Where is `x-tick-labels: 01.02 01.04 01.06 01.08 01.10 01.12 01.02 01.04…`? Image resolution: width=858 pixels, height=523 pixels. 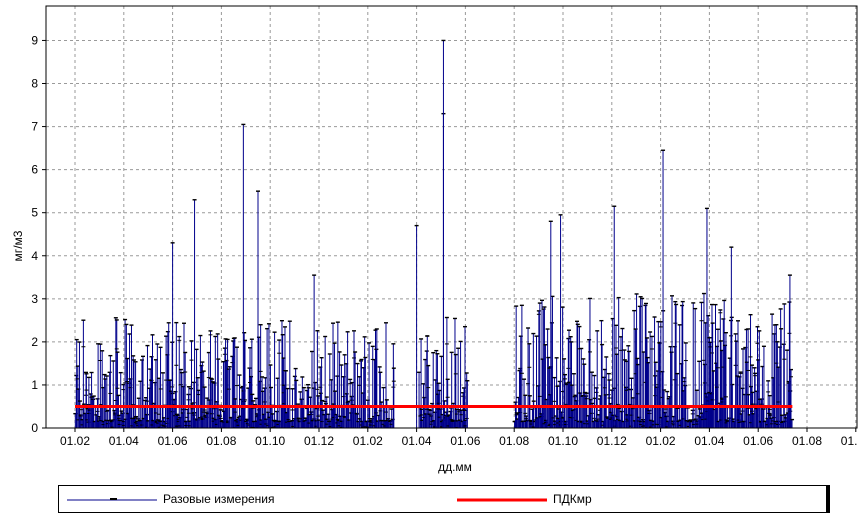 x-tick-labels: 01.02 01.04 01.06 01.08 01.10 01.12 01.02 01.04… is located at coordinates (459, 441).